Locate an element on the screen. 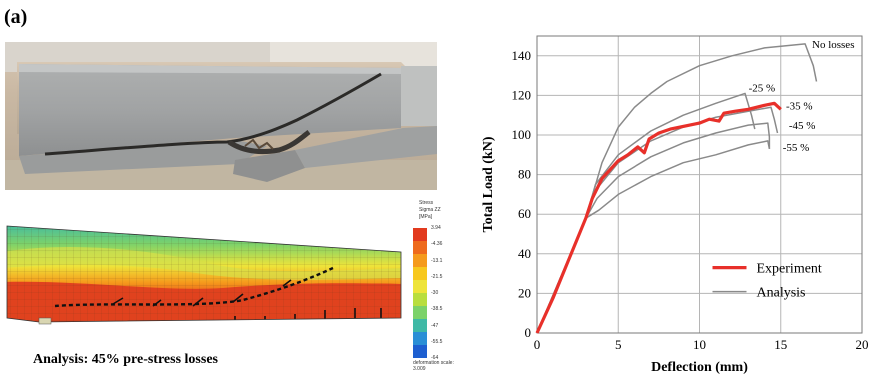 The image size is (879, 379). x-tick-label: 10 is located at coordinates (699, 344).